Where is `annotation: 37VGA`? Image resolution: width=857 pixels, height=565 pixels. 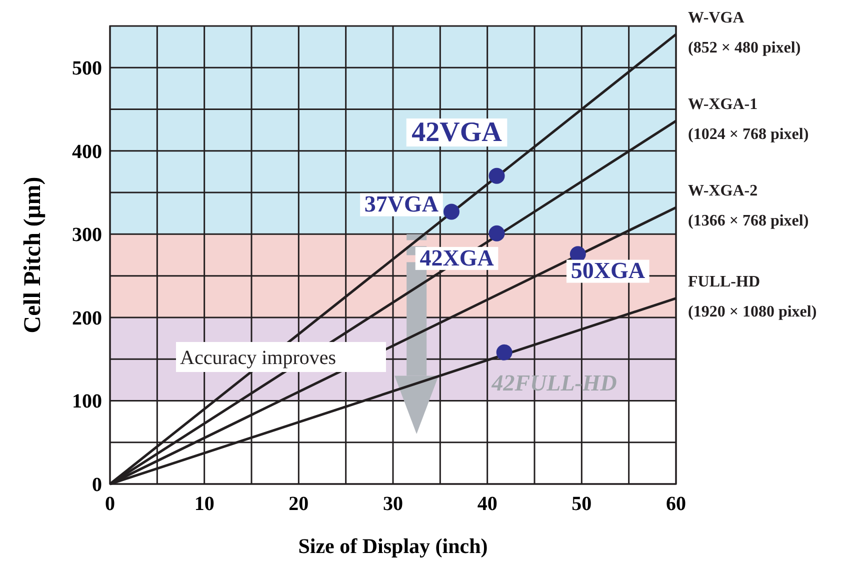 annotation: 37VGA is located at coordinates (401, 204).